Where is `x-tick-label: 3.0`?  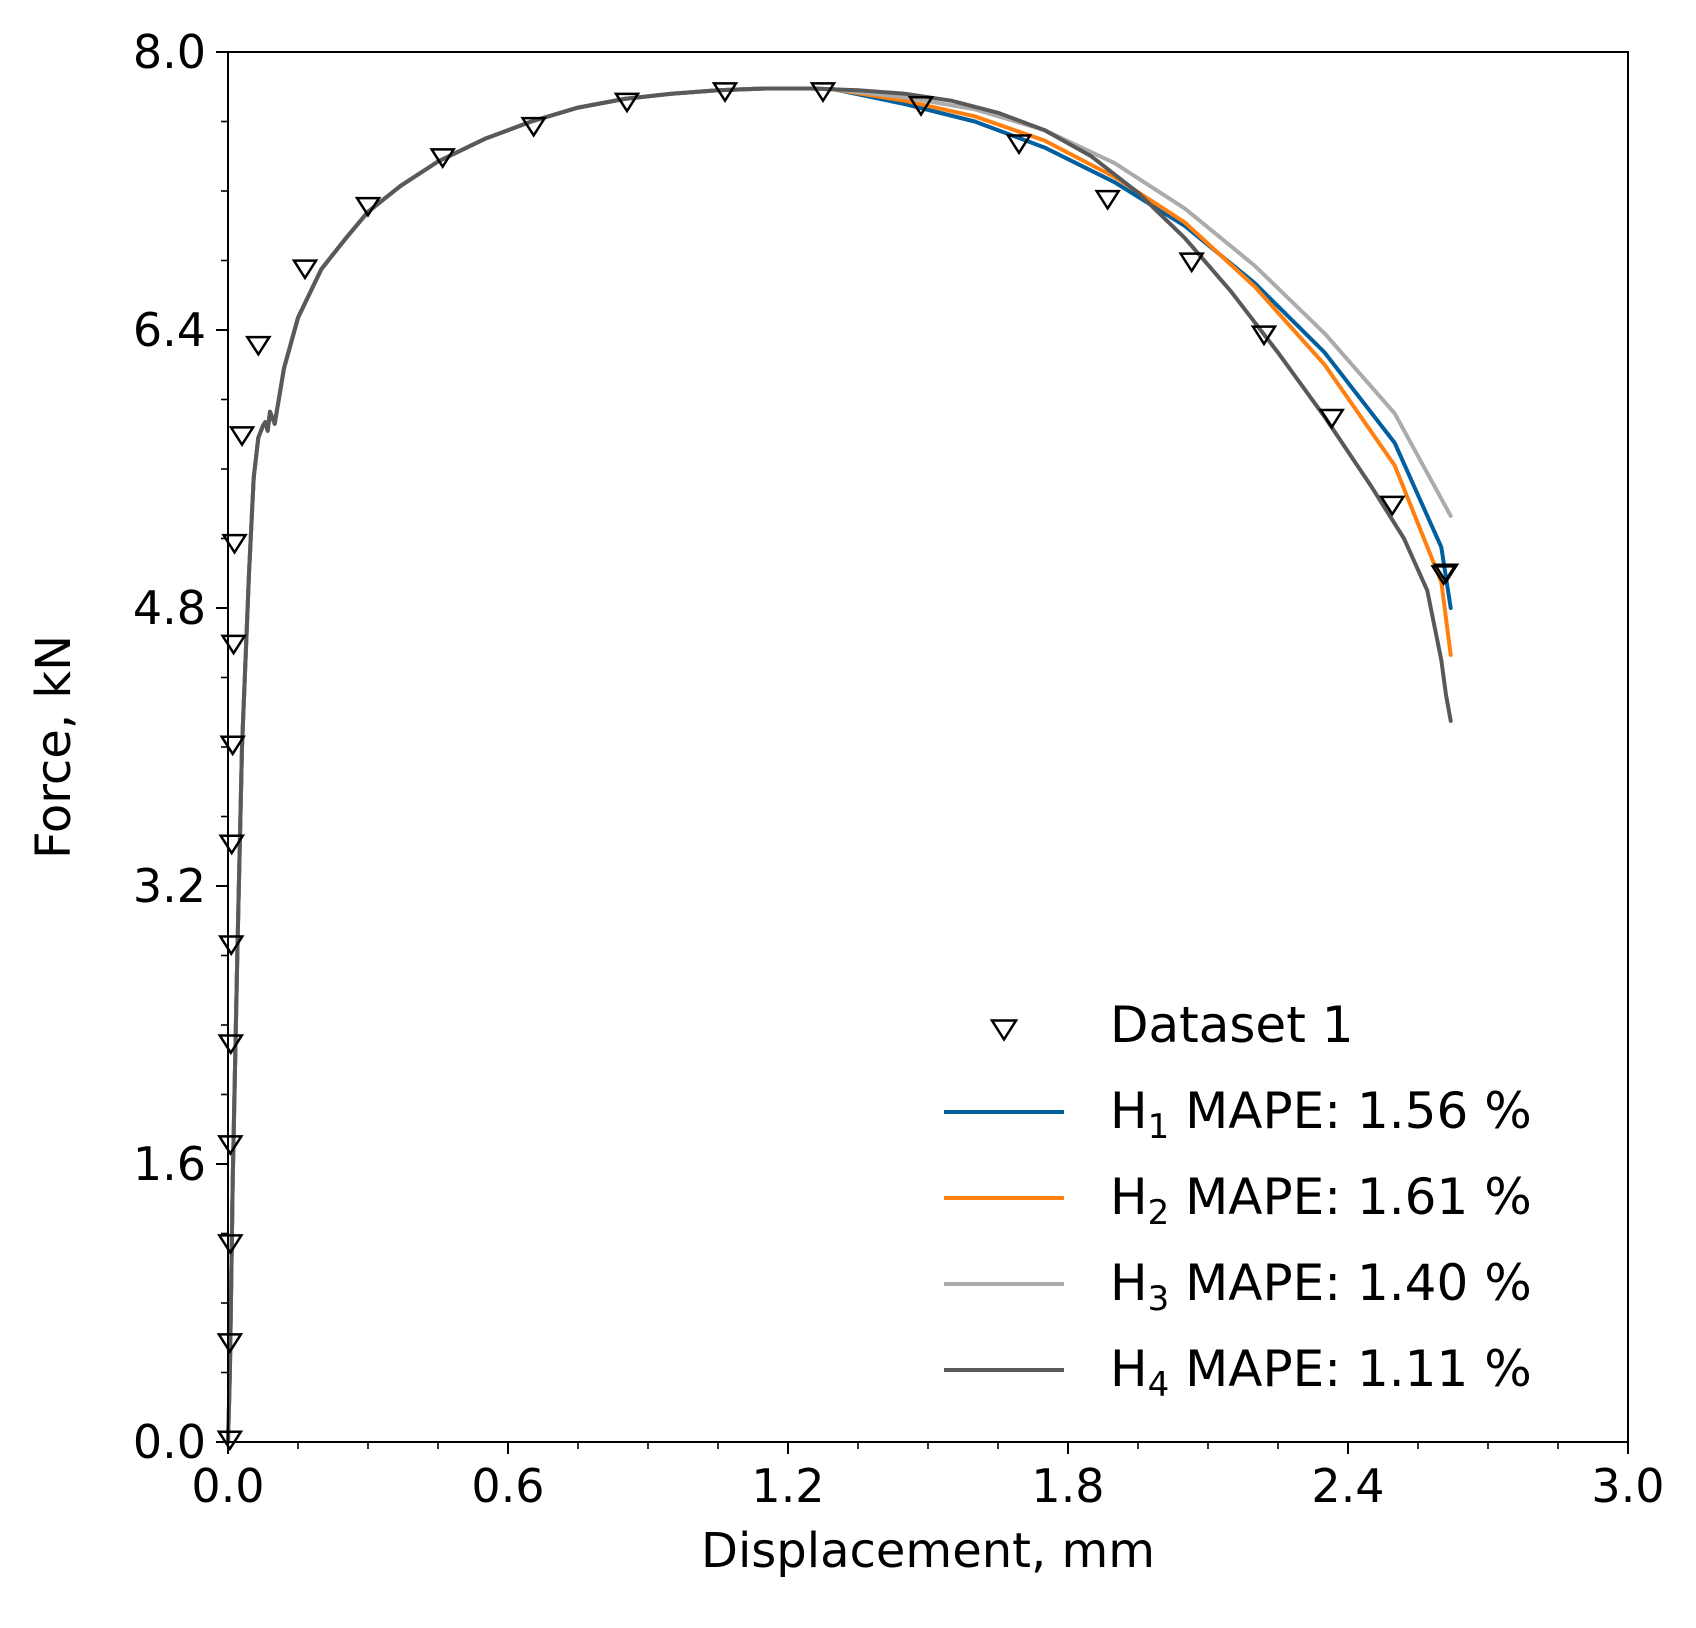
x-tick-label: 3.0 is located at coordinates (1627, 1486).